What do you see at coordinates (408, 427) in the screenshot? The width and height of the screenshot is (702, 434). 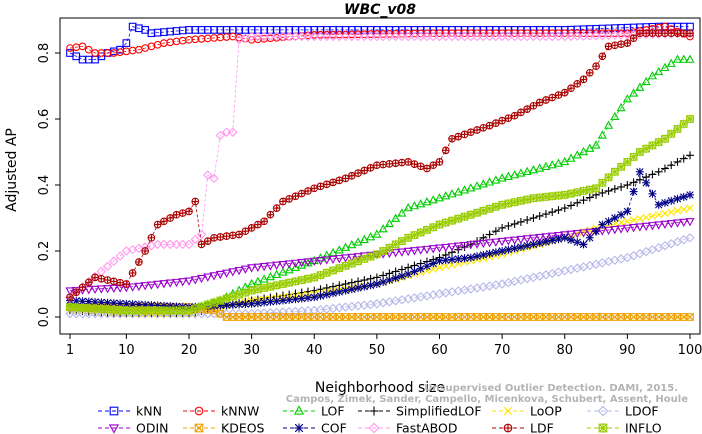 I see `legend-item-fastabod: FastABOD` at bounding box center [408, 427].